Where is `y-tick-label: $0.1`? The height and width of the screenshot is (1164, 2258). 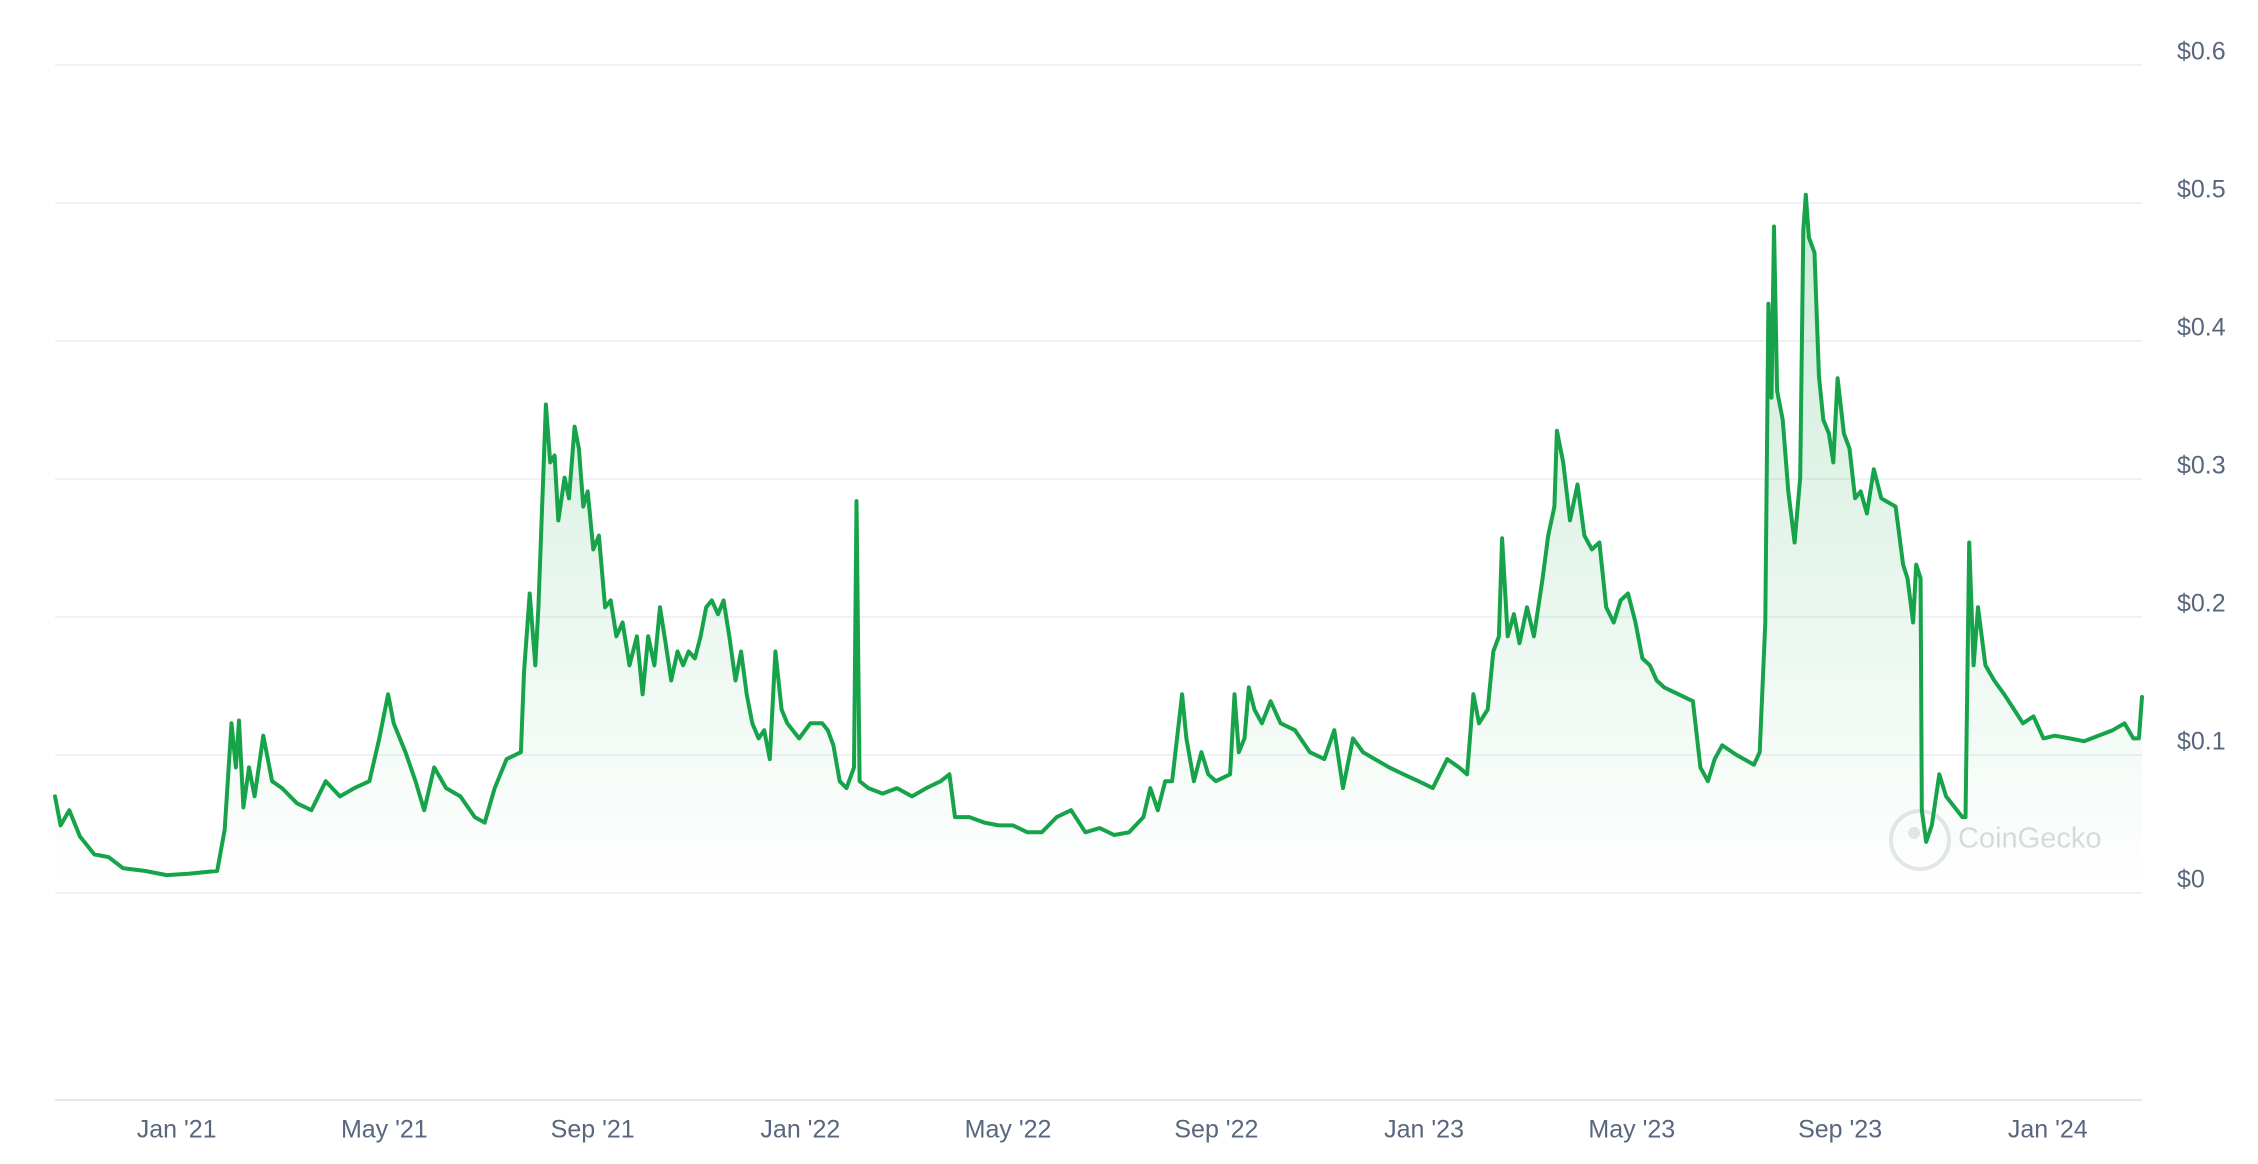
y-tick-label: $0.1 is located at coordinates (2201, 742).